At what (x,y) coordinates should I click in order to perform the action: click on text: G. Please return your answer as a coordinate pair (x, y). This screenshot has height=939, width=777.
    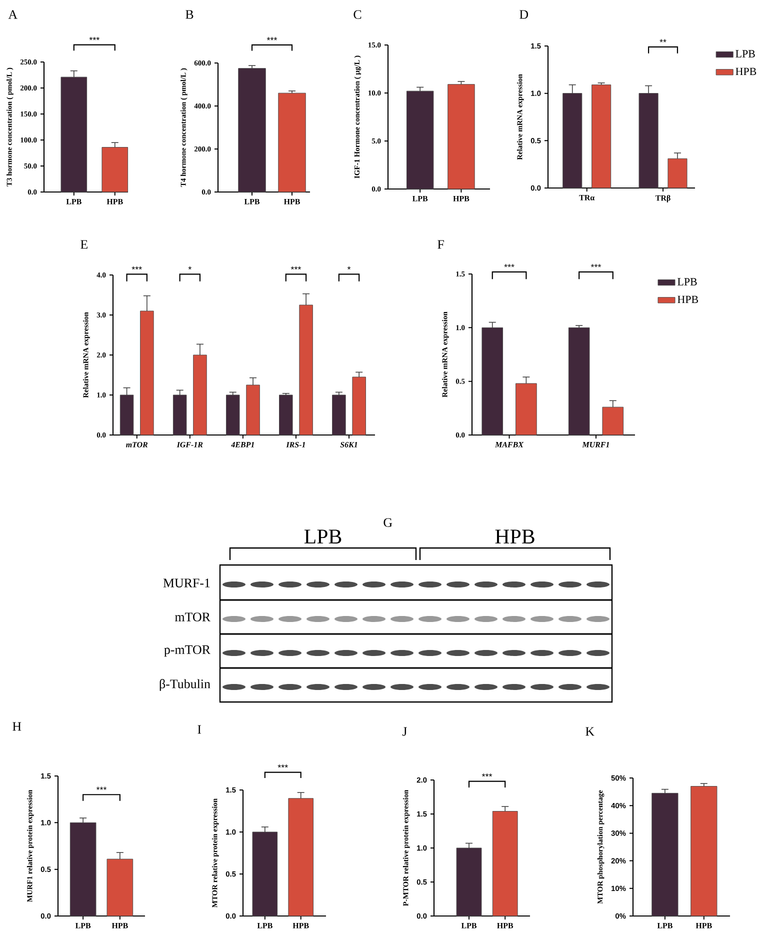
    Looking at the image, I should click on (388, 522).